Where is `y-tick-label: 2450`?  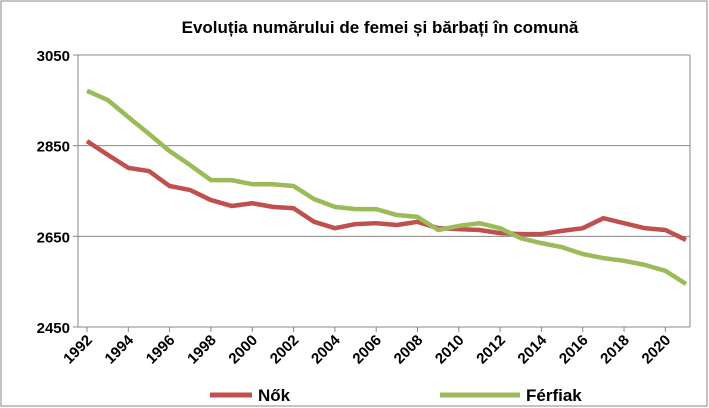
y-tick-label: 2450 is located at coordinates (53, 328).